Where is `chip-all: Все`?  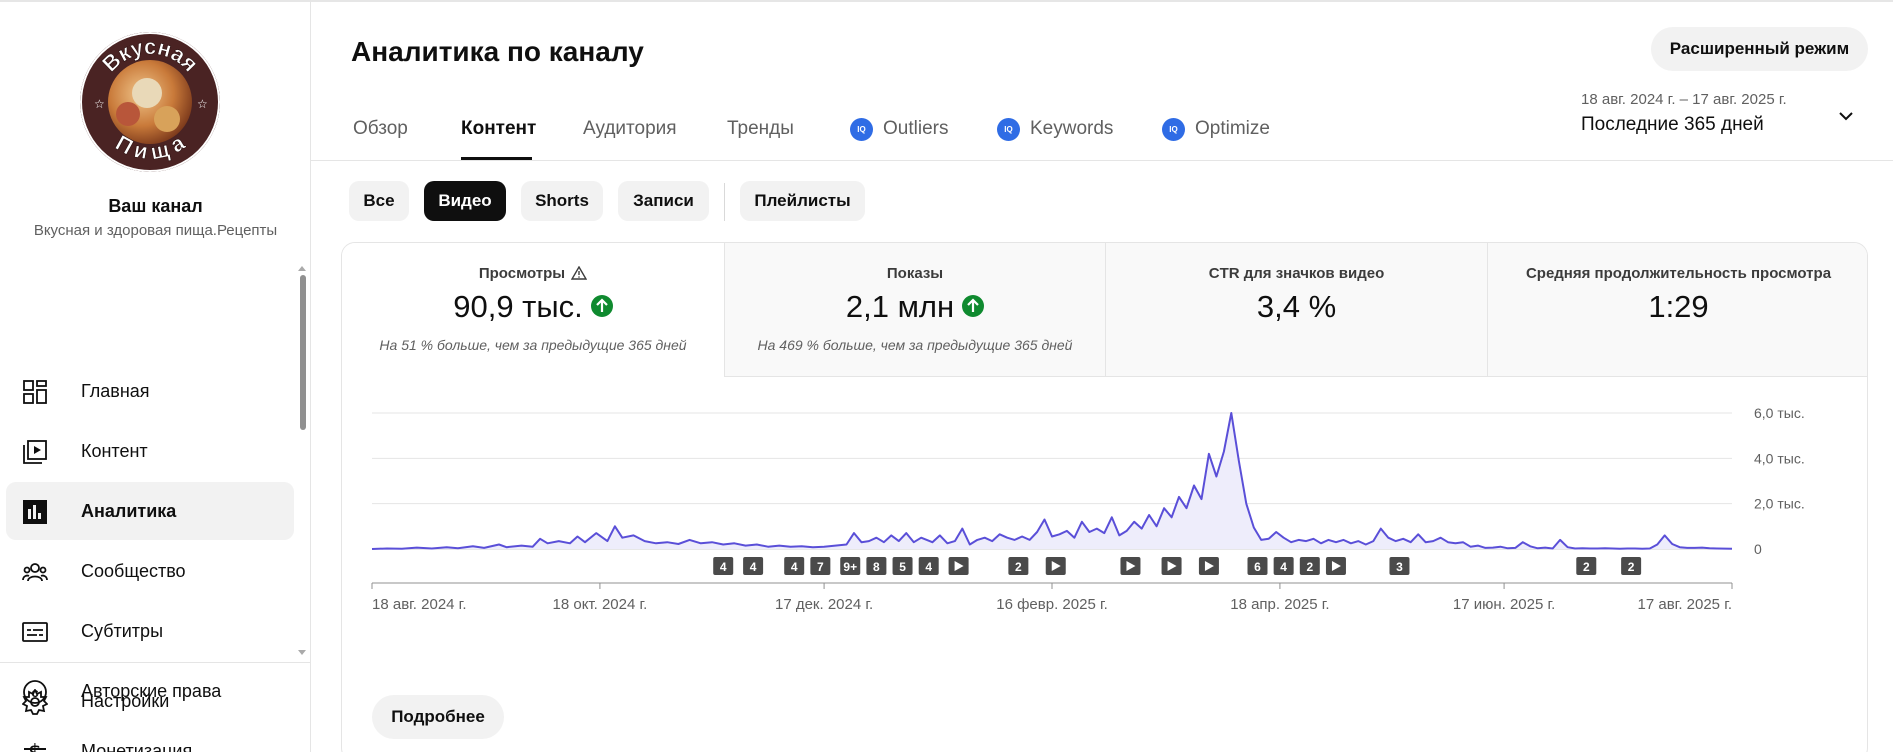 chip-all: Все is located at coordinates (379, 201).